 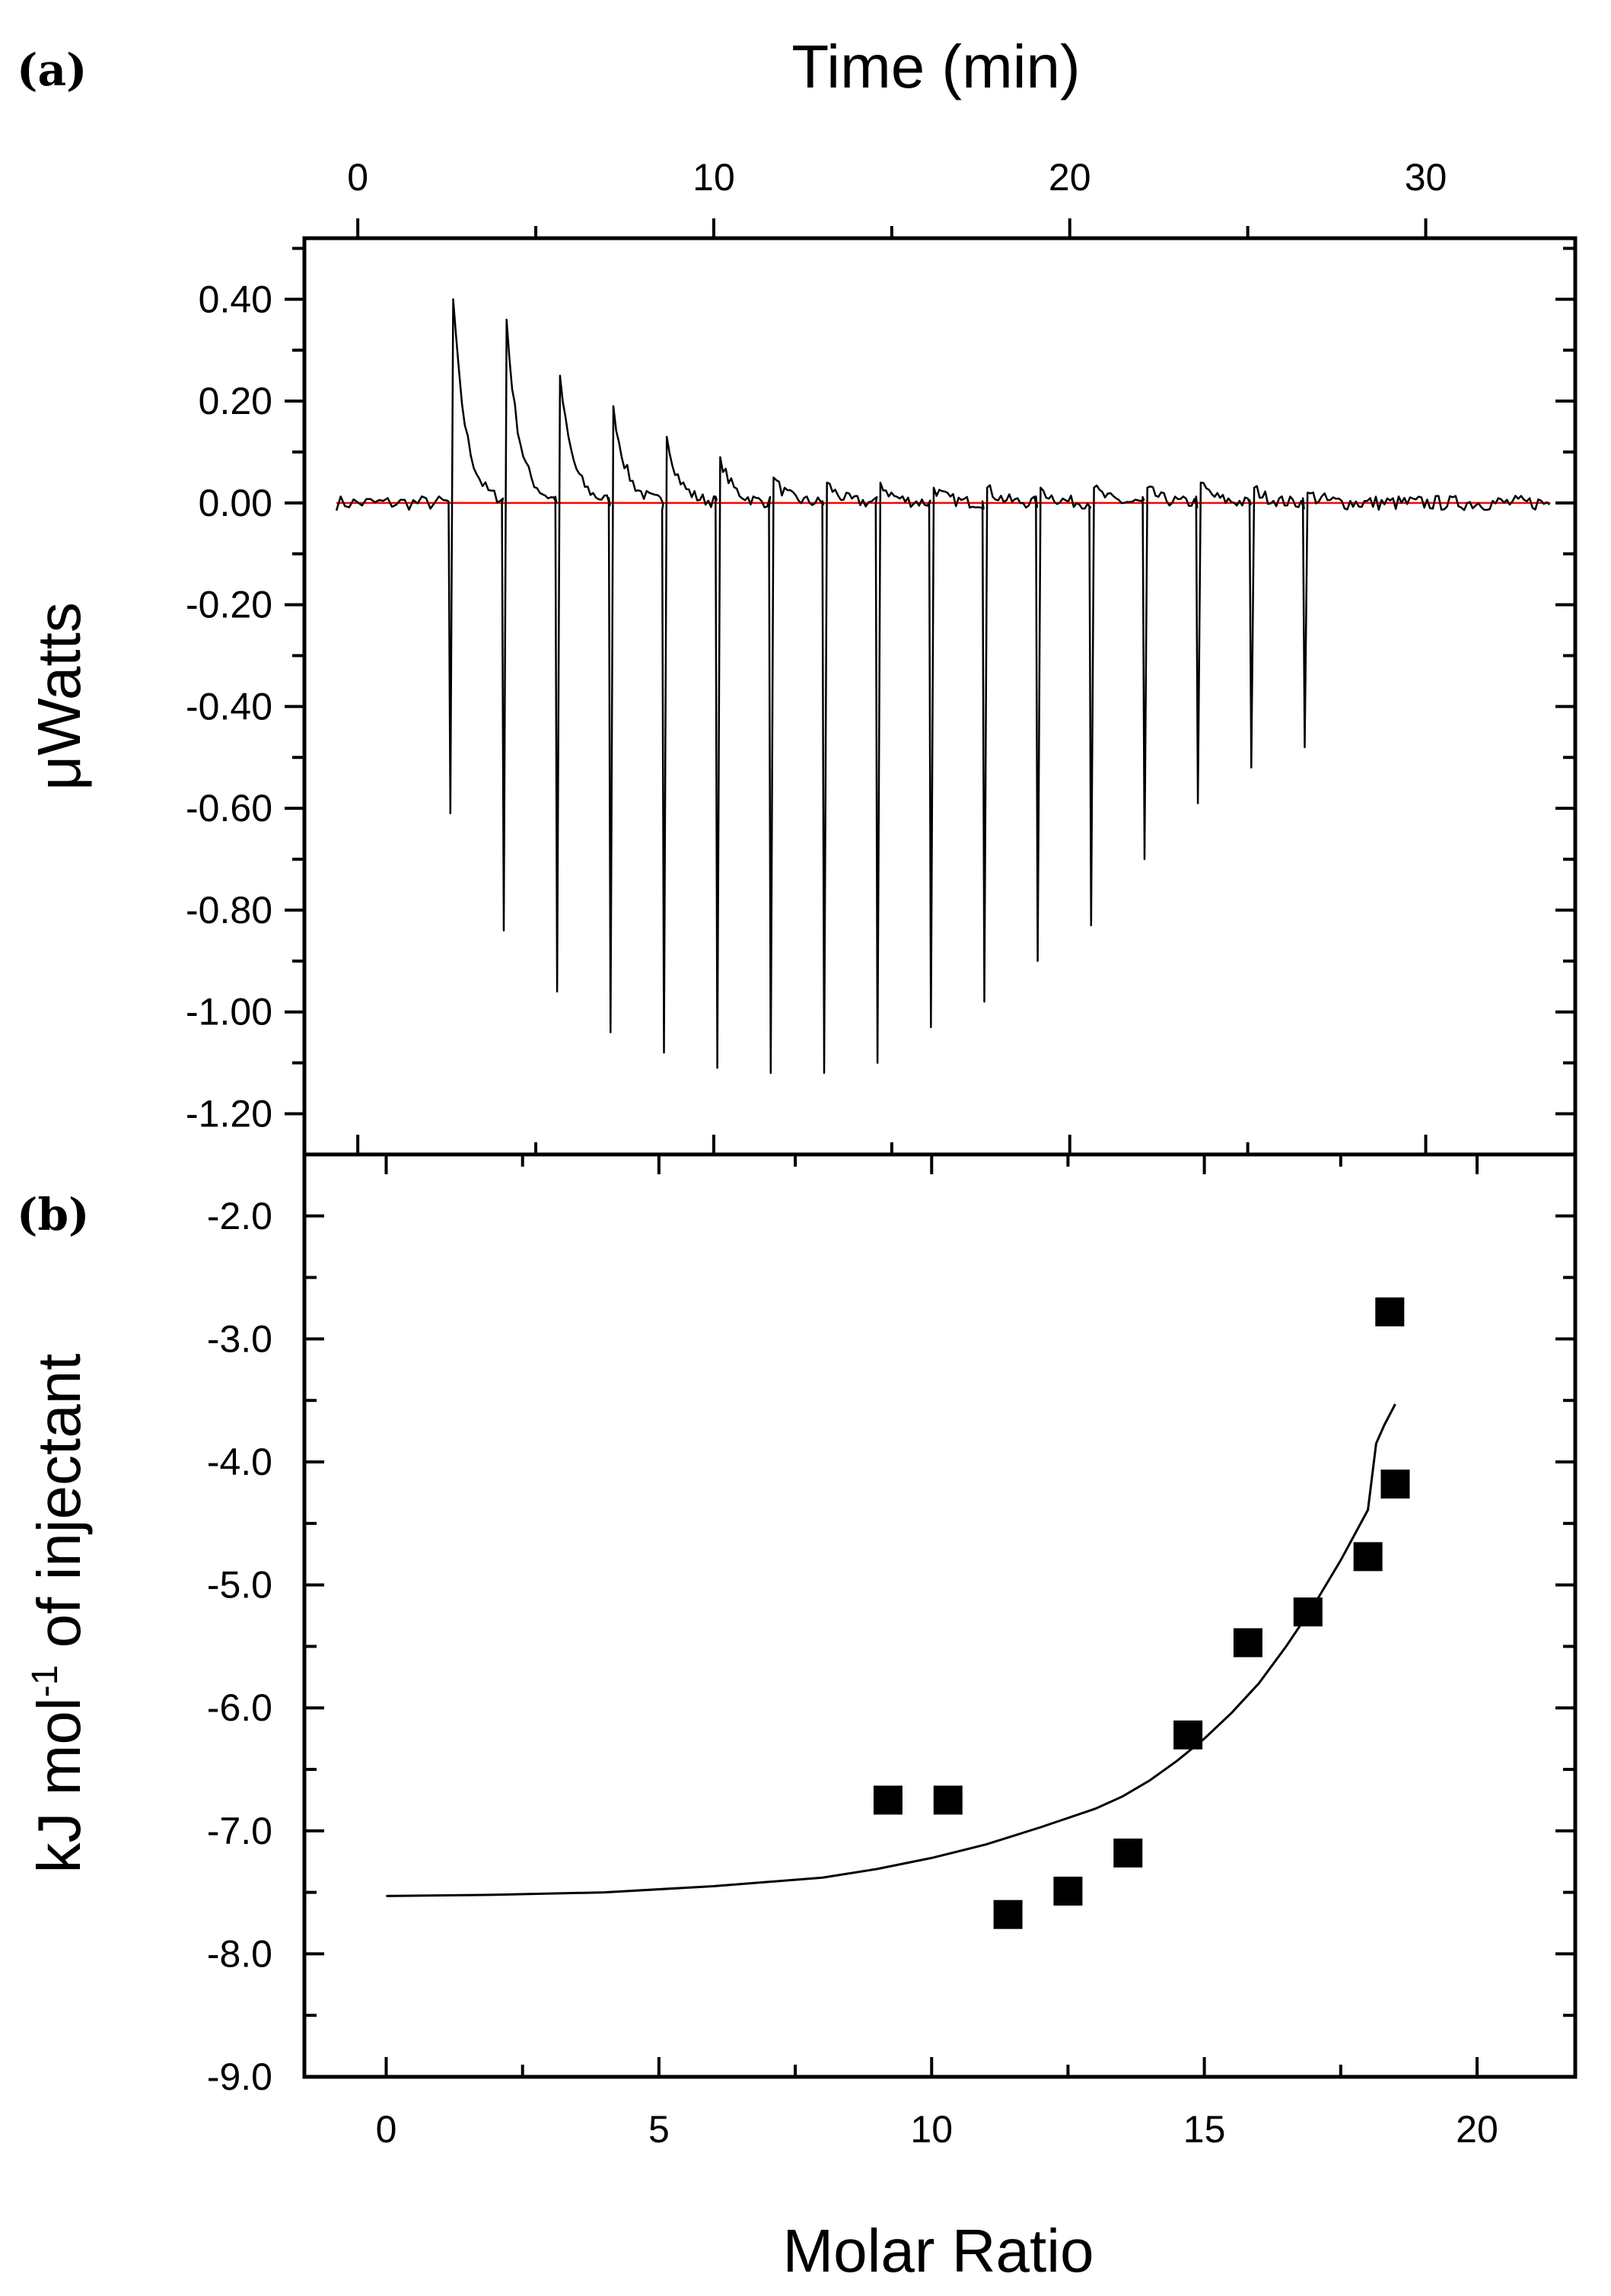 What do you see at coordinates (239, 1646) in the screenshot?
I see `isotherm-y-tick-labels: -2.0 -3.0 -4.0 -5.0 -6.0 -7.0 -8.0 -9.0` at bounding box center [239, 1646].